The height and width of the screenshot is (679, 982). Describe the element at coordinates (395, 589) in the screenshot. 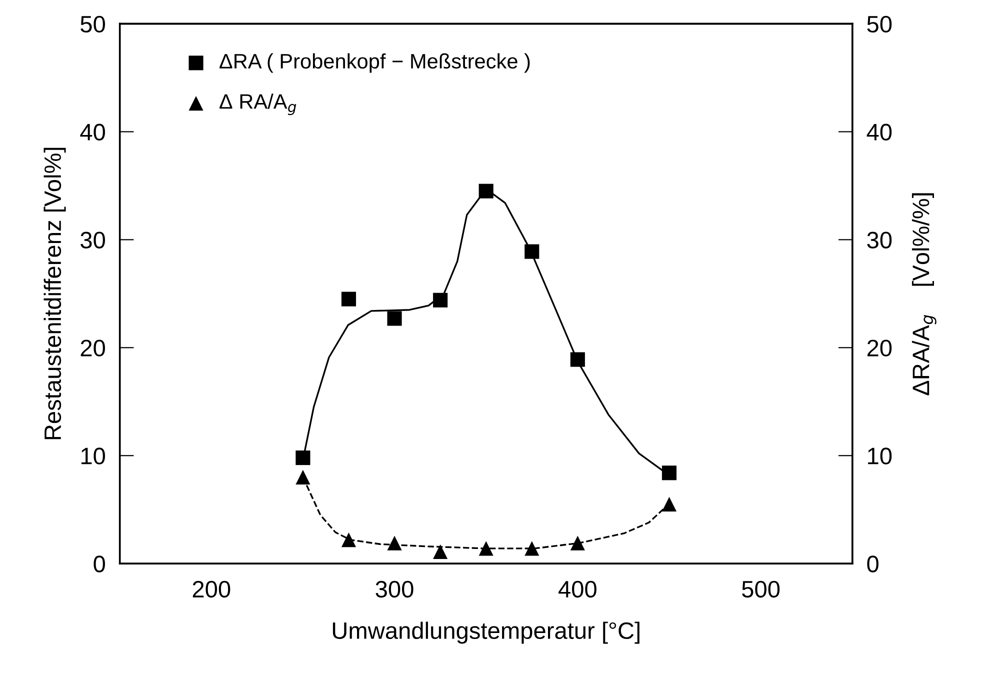

I see `x-tick-label: 300` at that location.